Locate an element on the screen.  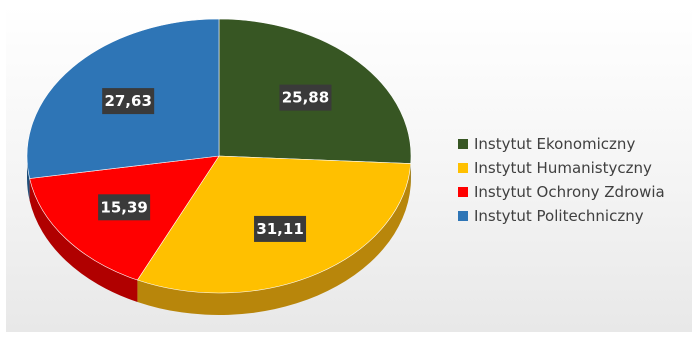
legend-item-ekonomiczny: Instytut Ekonomiczny is located at coordinates (556, 144).